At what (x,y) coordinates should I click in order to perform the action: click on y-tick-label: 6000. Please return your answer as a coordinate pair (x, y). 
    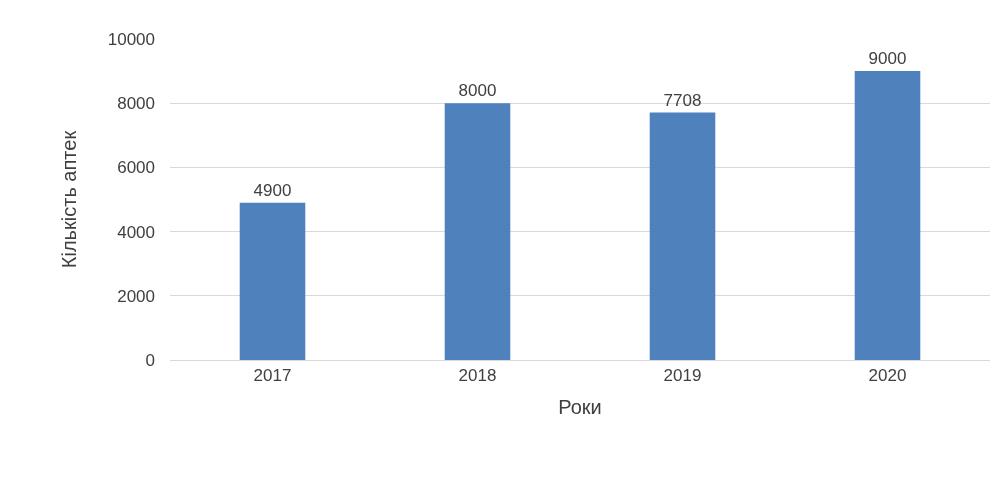
    Looking at the image, I should click on (136, 168).